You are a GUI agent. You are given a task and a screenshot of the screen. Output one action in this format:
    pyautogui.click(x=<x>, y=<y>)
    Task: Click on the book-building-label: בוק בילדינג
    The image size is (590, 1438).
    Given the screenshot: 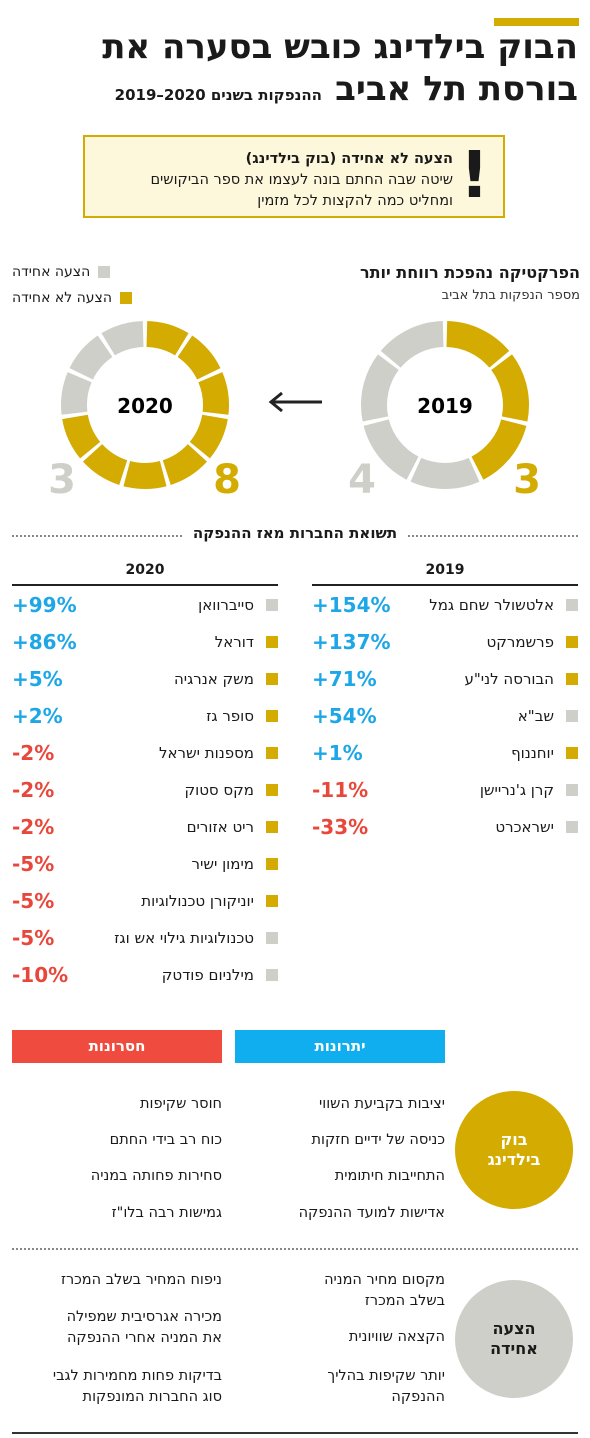 What is the action you would take?
    pyautogui.click(x=514, y=1149)
    